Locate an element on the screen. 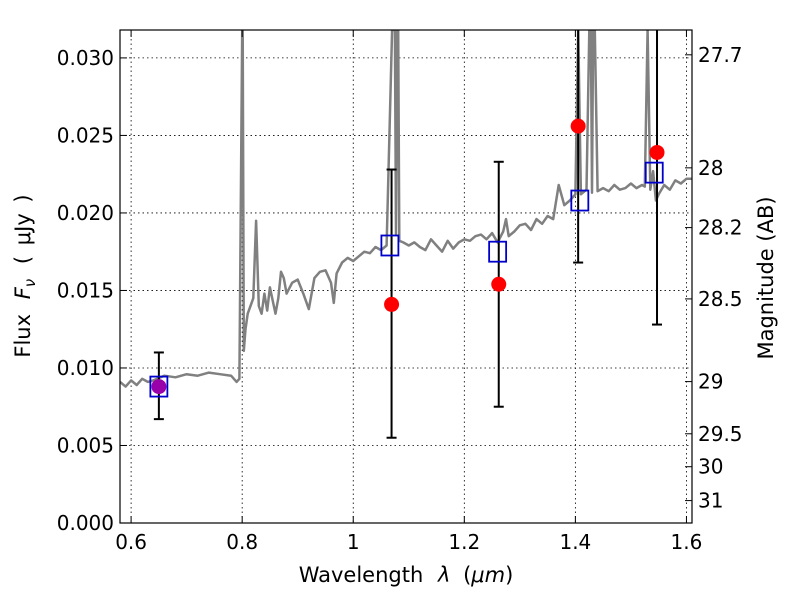 This screenshot has width=800, height=600. overlap-point is located at coordinates (159, 387).